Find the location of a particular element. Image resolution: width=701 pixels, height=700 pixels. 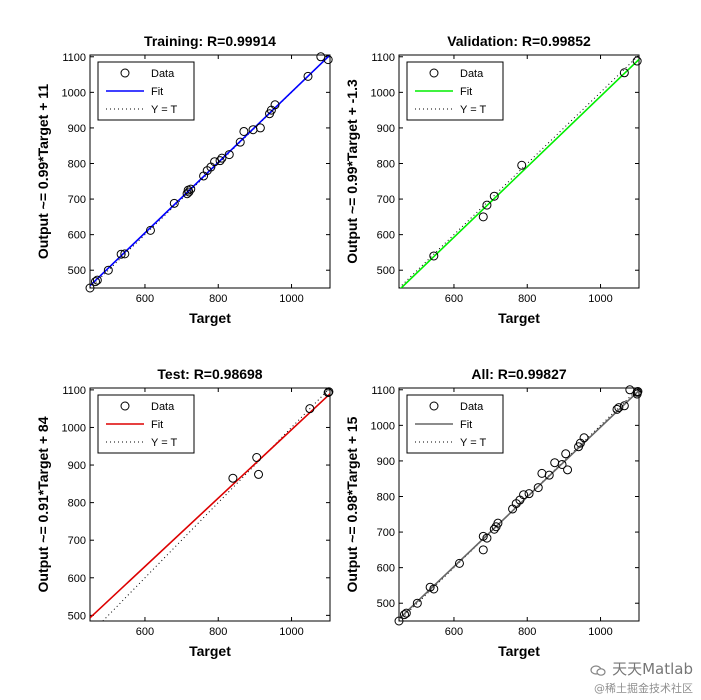

chart-title: Validation: R=0.99852 is located at coordinates (519, 41).